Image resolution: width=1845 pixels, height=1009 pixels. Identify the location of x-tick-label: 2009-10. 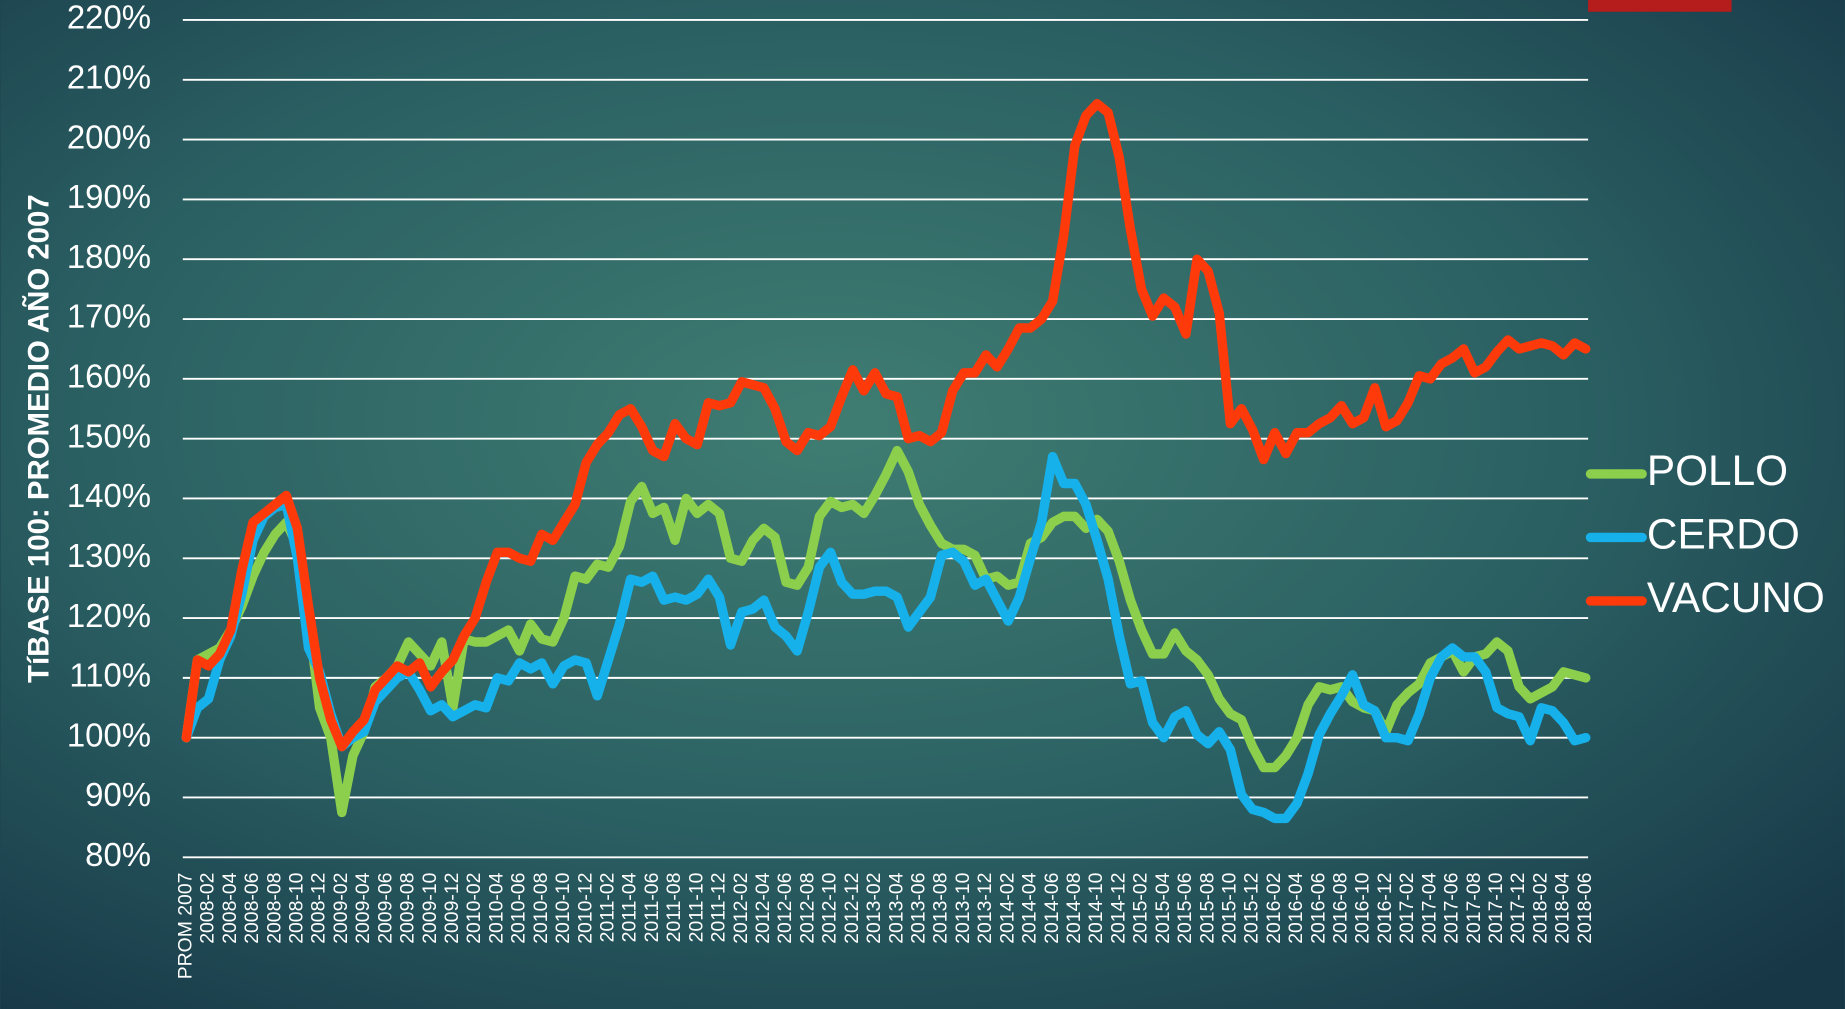
(430, 907).